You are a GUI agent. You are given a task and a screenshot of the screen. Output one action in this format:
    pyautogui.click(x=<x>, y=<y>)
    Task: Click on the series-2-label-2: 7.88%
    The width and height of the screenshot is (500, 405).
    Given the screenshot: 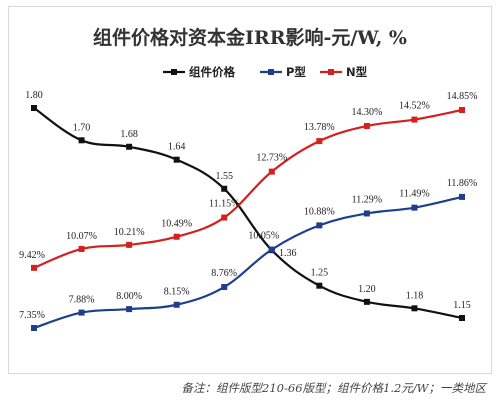 What is the action you would take?
    pyautogui.click(x=82, y=300)
    